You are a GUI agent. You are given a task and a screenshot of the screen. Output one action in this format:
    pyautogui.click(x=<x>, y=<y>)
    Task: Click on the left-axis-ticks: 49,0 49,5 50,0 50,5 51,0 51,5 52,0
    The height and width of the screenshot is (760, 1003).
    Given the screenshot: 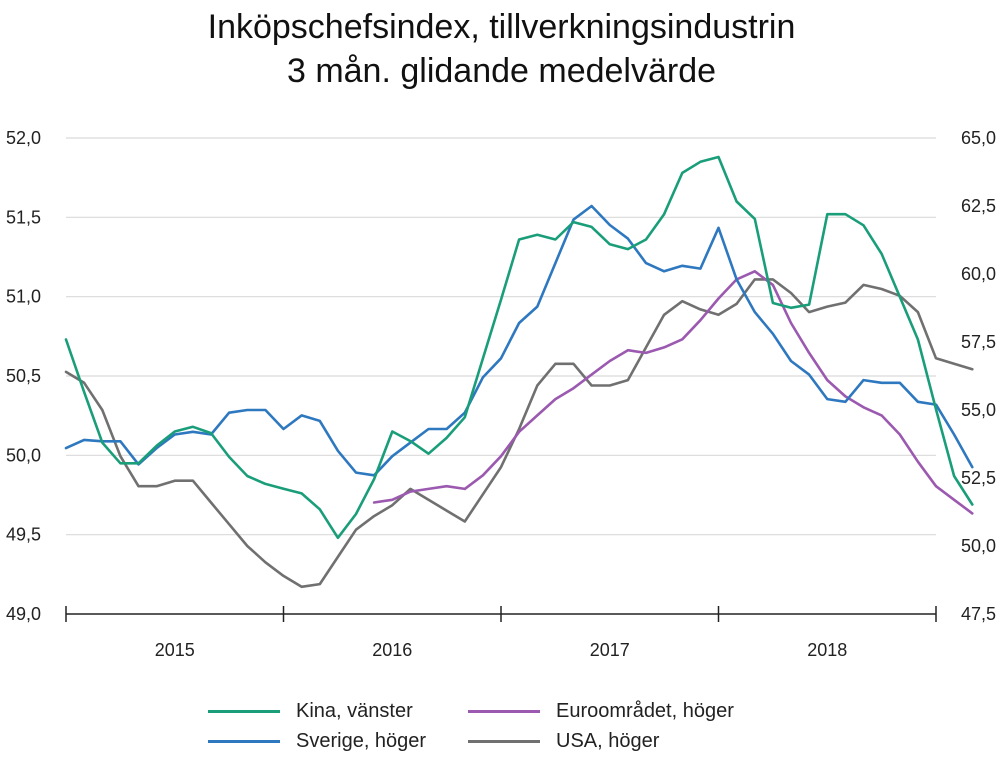 What is the action you would take?
    pyautogui.click(x=23, y=376)
    